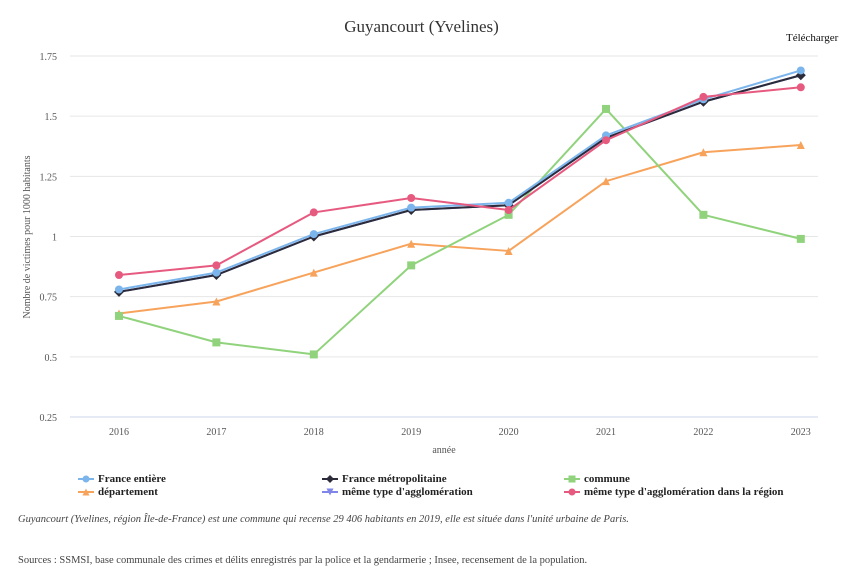 This screenshot has height=576, width=843. What do you see at coordinates (684, 492) in the screenshot?
I see `legend-label: même type d'agglomération dans la région` at bounding box center [684, 492].